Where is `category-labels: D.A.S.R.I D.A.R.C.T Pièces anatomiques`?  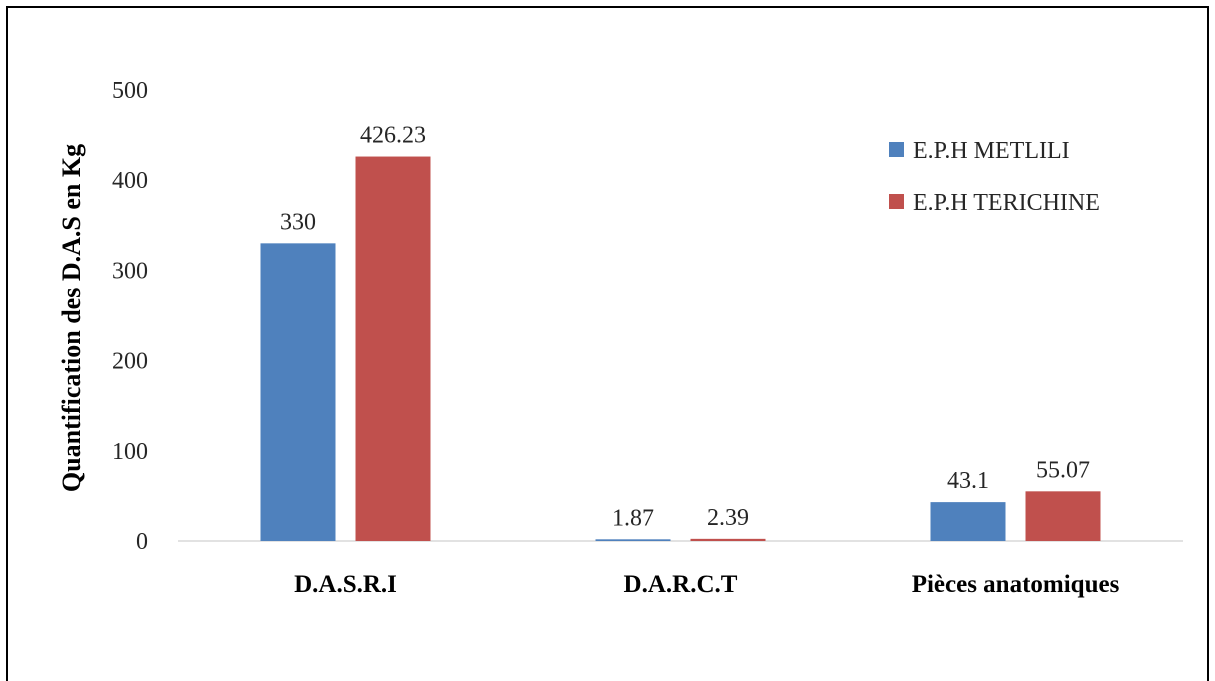
category-labels: D.A.S.R.I D.A.R.C.T Pièces anatomiques is located at coordinates (706, 584).